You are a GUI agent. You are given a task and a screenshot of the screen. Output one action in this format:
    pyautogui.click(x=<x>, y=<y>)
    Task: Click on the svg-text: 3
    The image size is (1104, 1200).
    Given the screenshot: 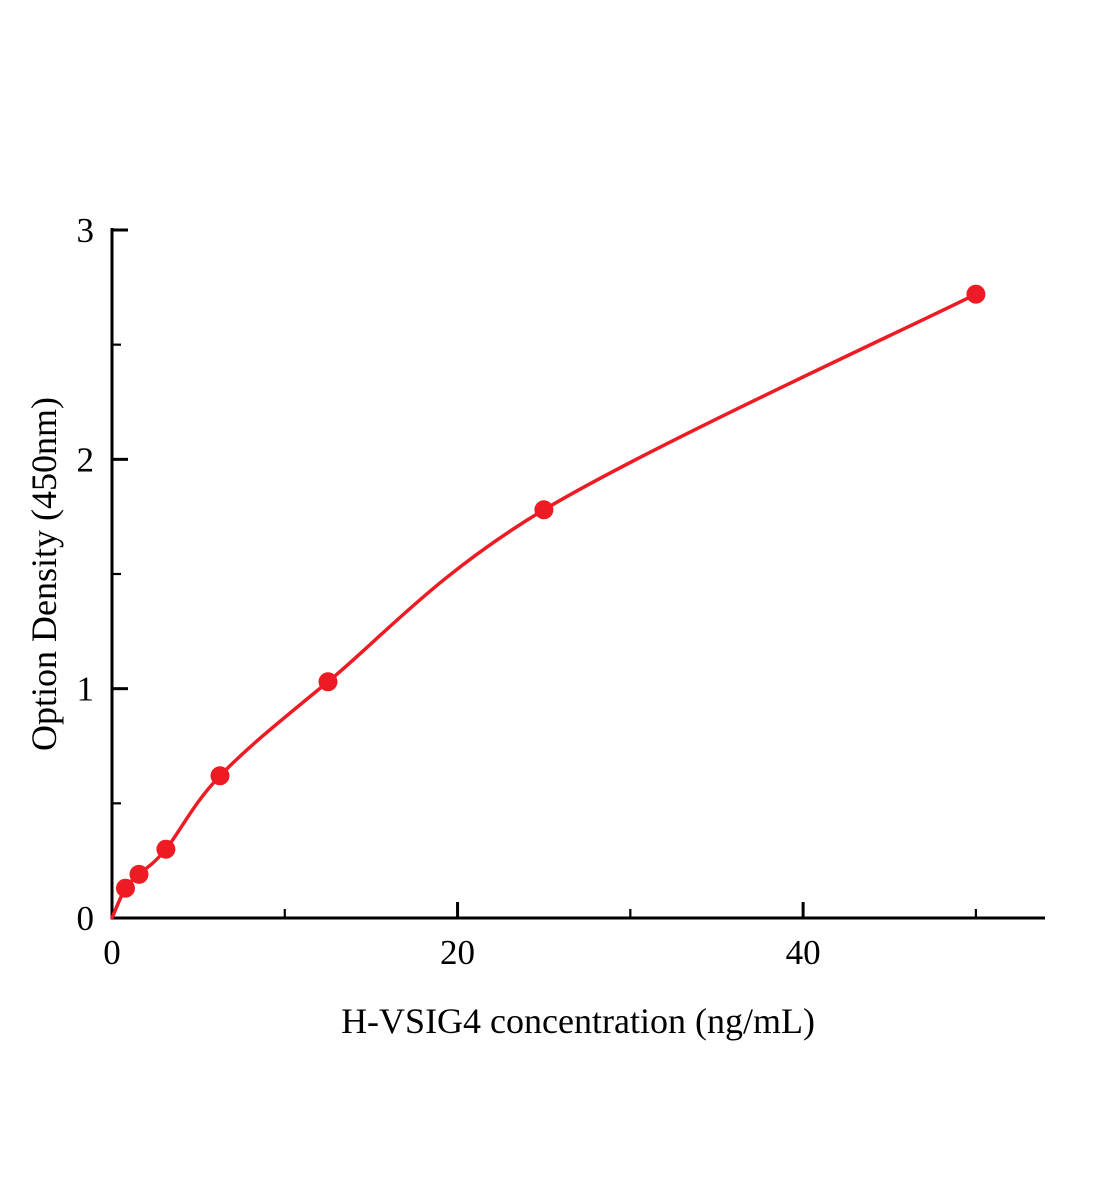 What is the action you would take?
    pyautogui.click(x=86, y=230)
    